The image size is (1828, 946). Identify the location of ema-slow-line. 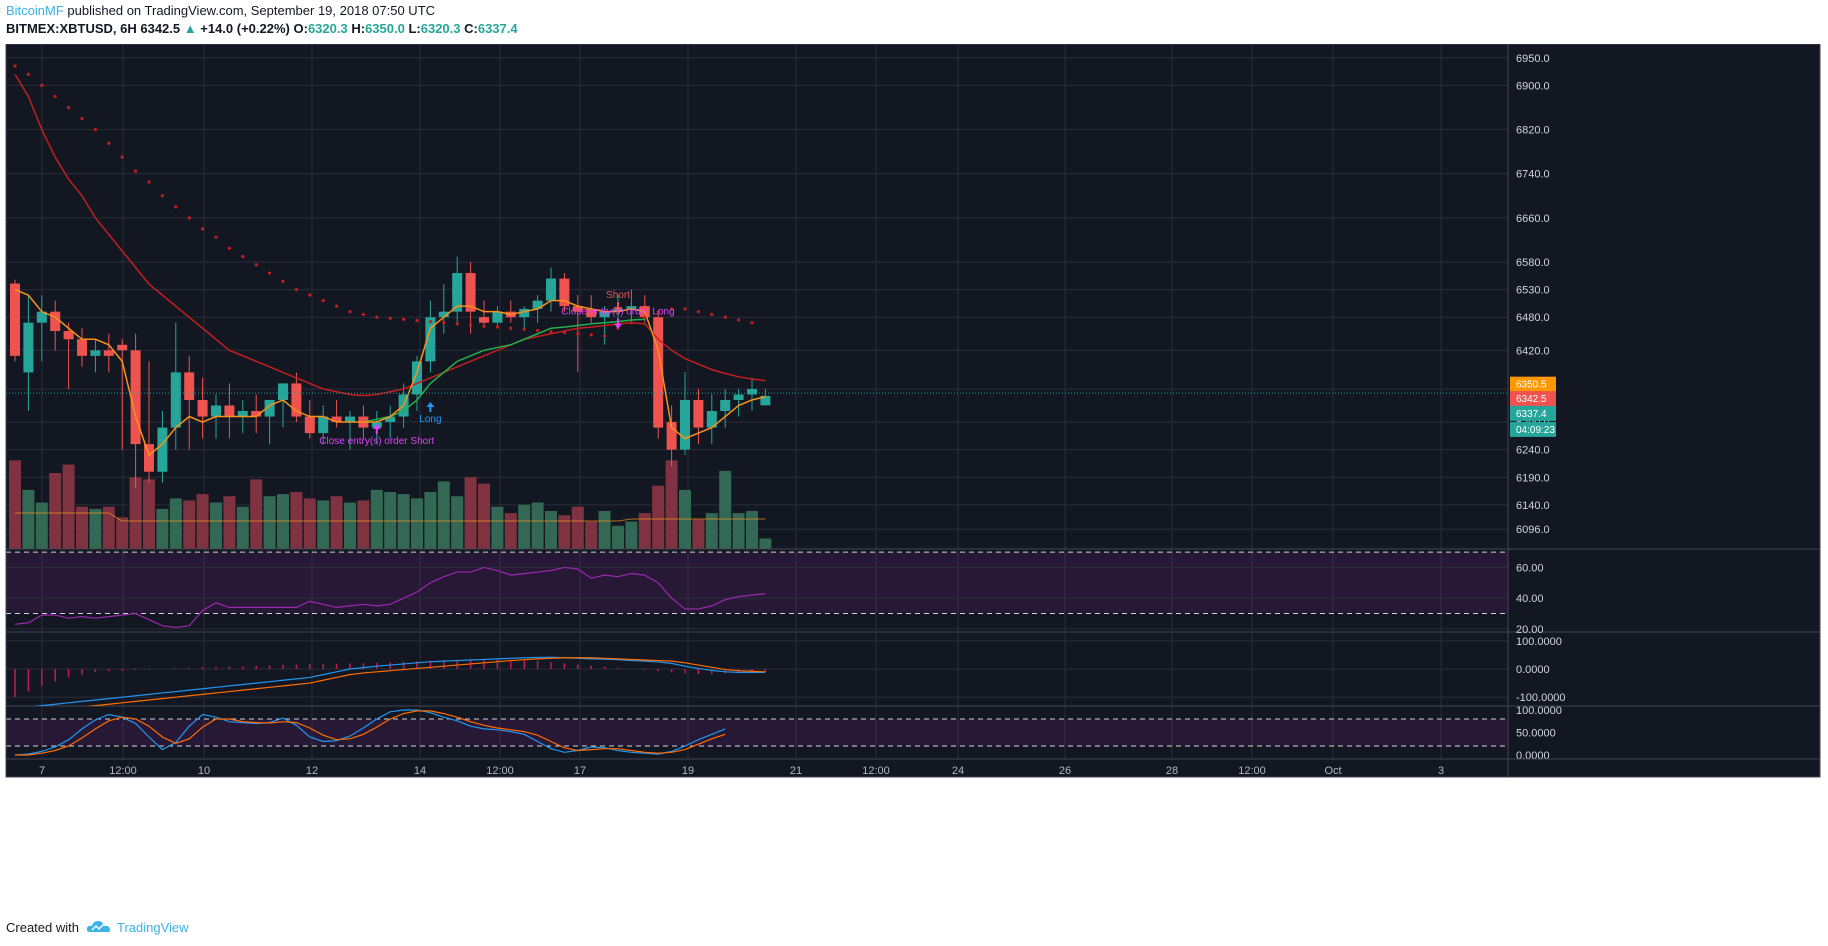
(504, 370).